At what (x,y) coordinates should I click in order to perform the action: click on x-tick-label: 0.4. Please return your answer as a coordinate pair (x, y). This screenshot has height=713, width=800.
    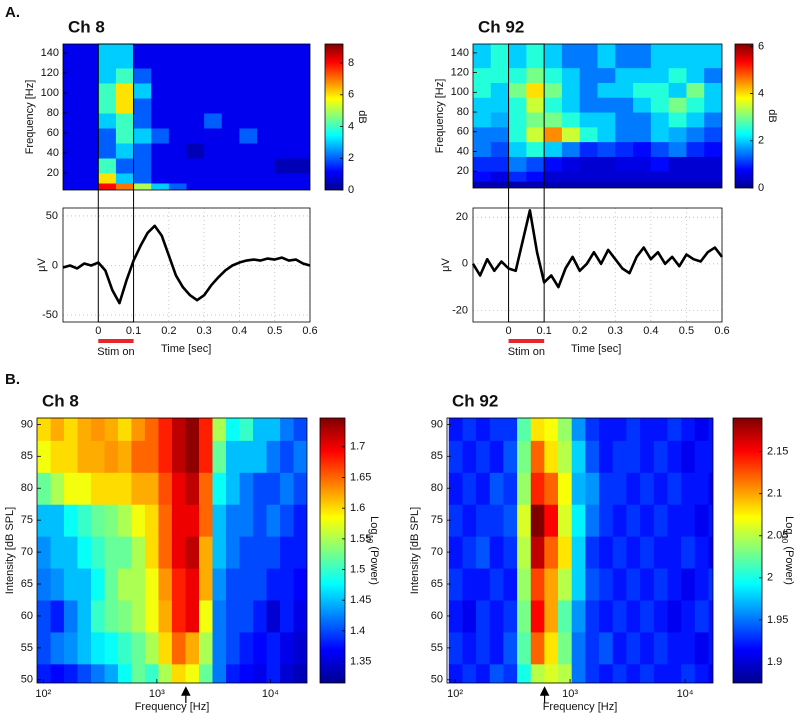
    Looking at the image, I should click on (239, 331).